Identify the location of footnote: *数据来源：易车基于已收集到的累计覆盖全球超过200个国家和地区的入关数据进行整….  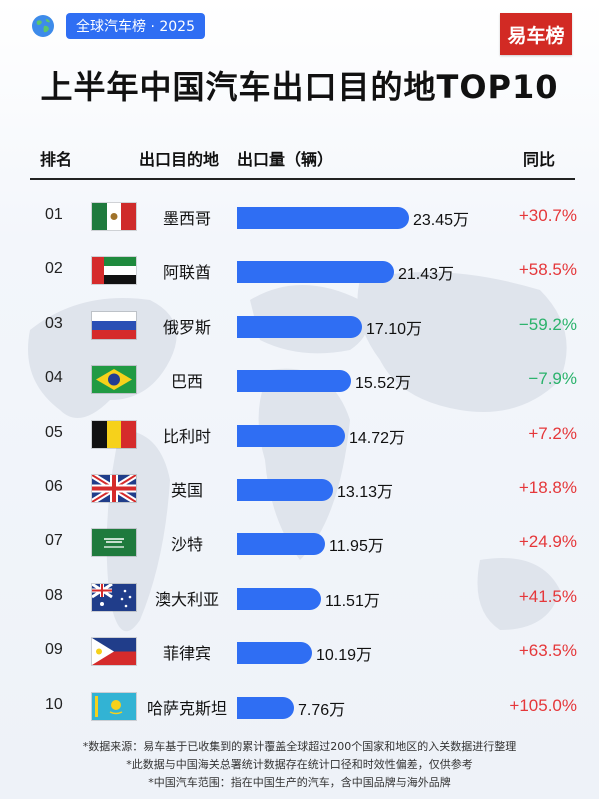
(299, 746).